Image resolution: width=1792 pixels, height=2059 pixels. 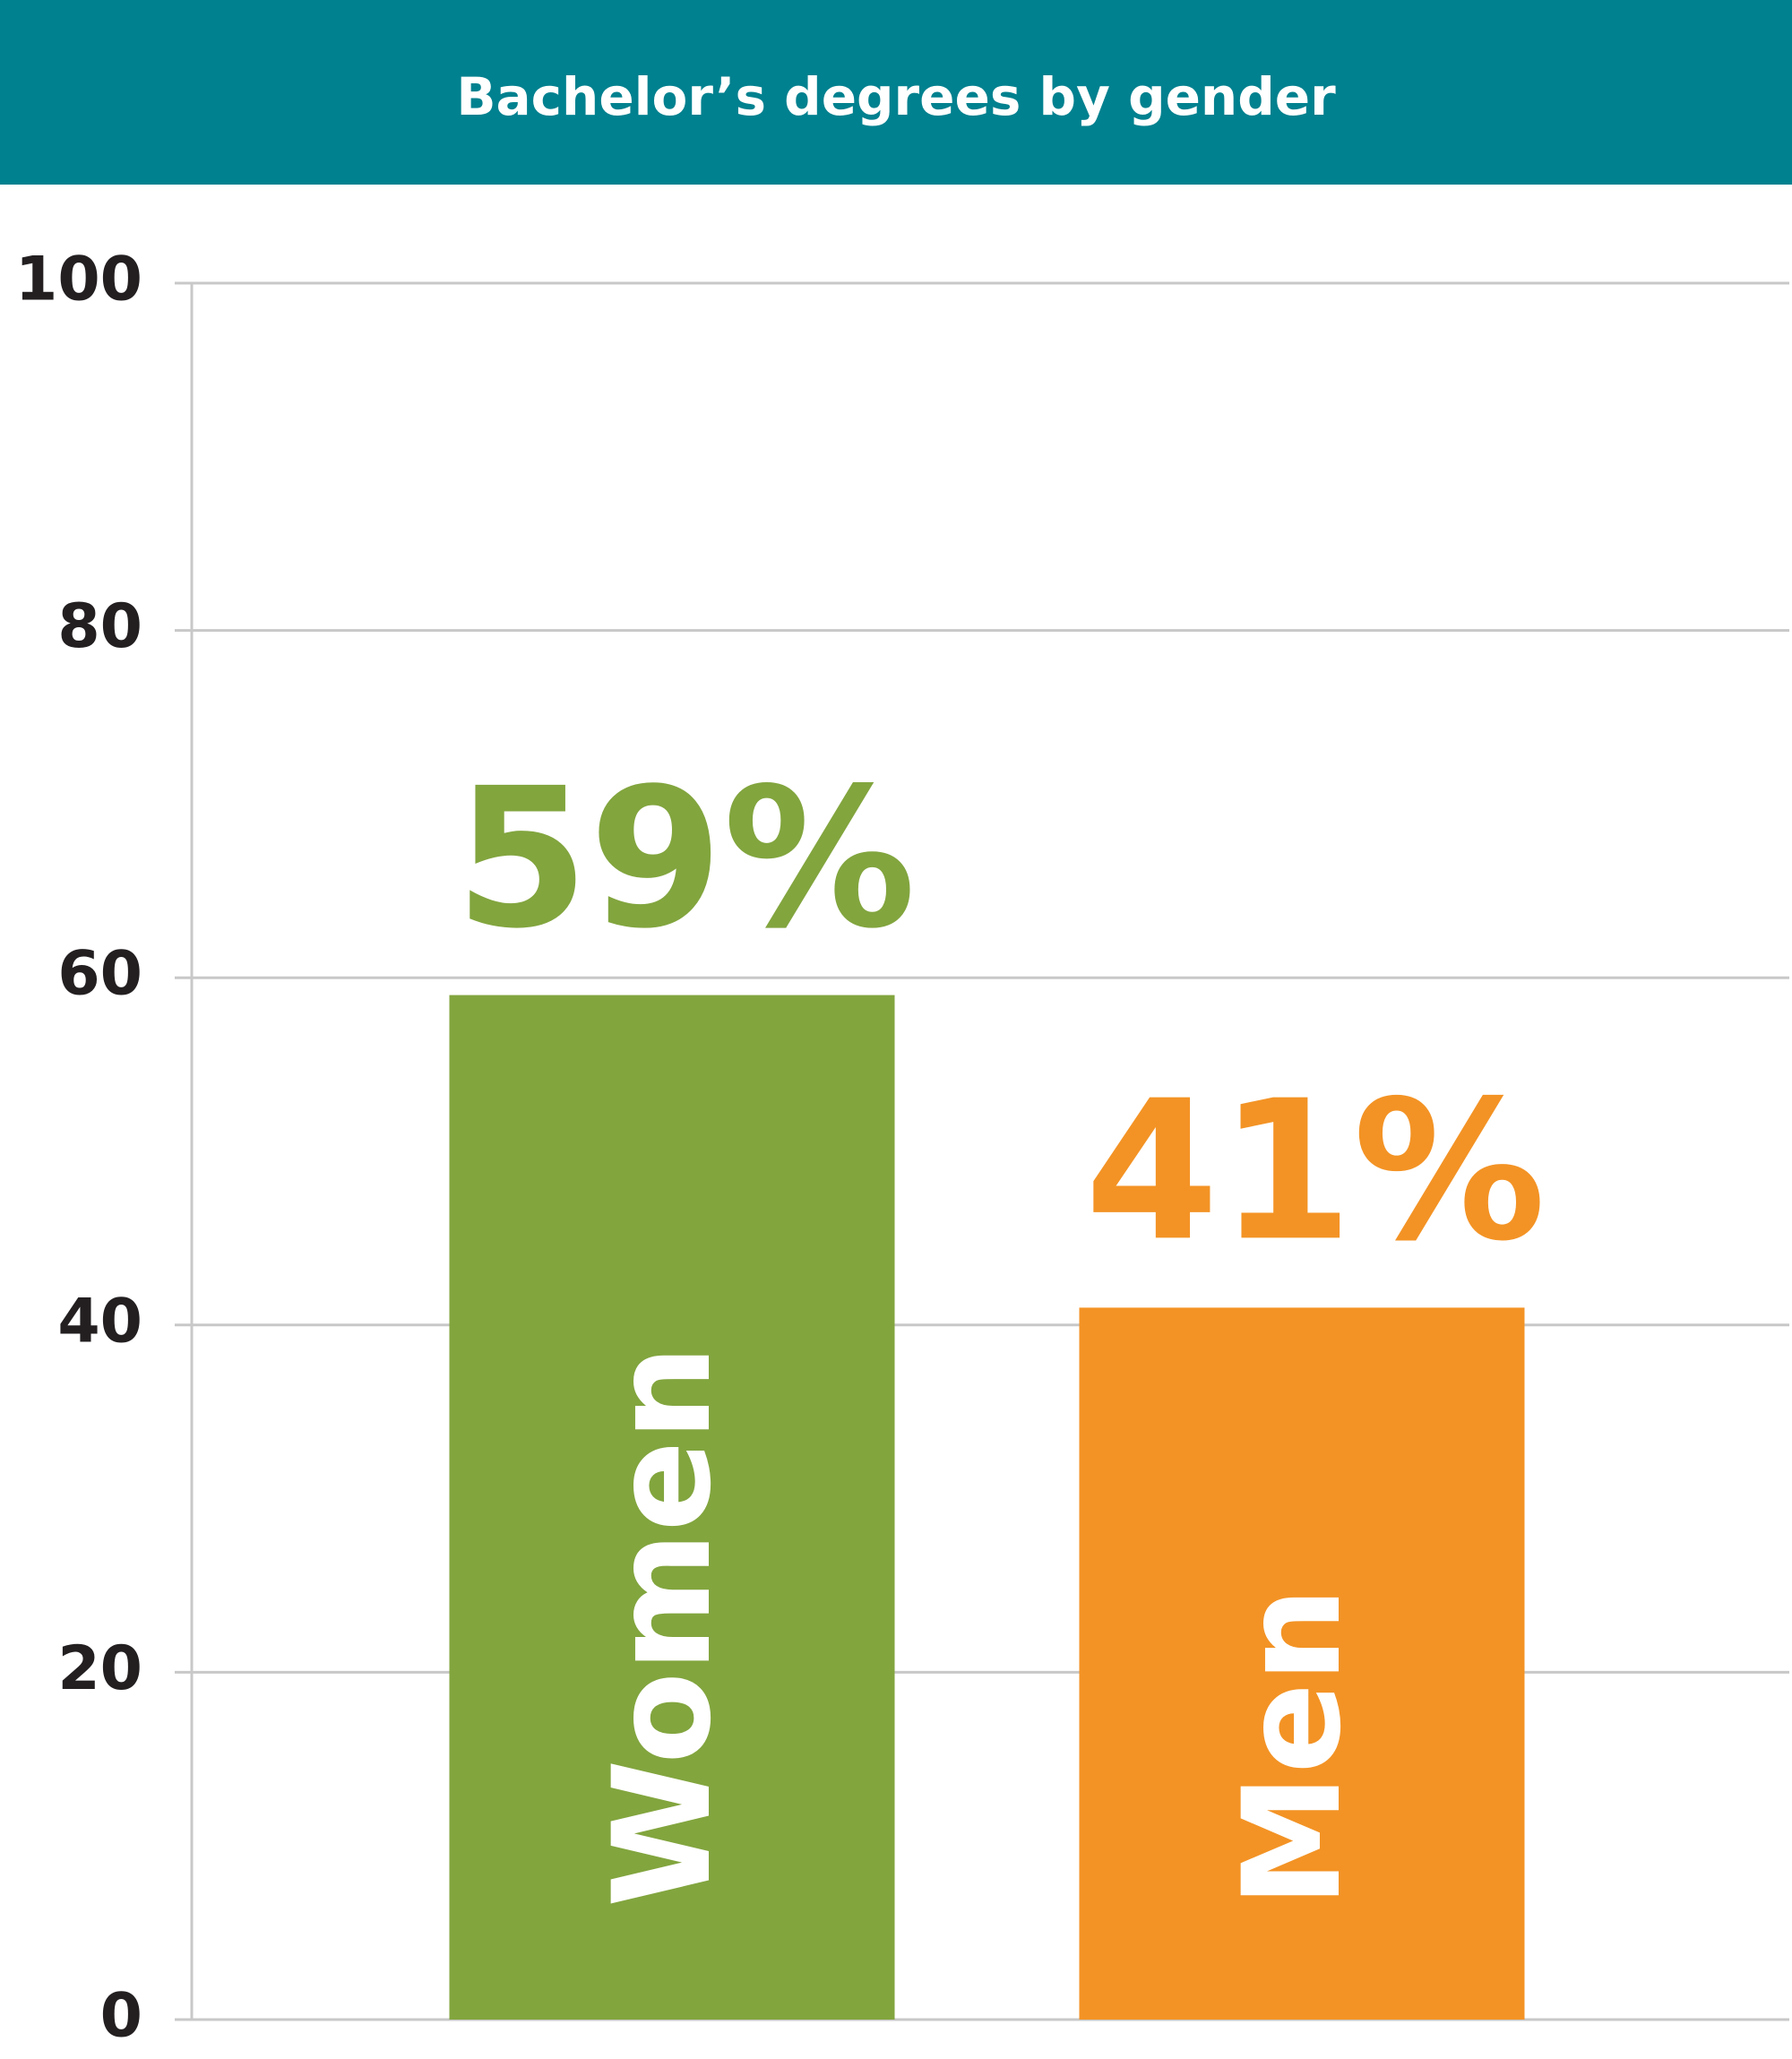 I want to click on y-tick-label: 20, so click(x=100, y=1668).